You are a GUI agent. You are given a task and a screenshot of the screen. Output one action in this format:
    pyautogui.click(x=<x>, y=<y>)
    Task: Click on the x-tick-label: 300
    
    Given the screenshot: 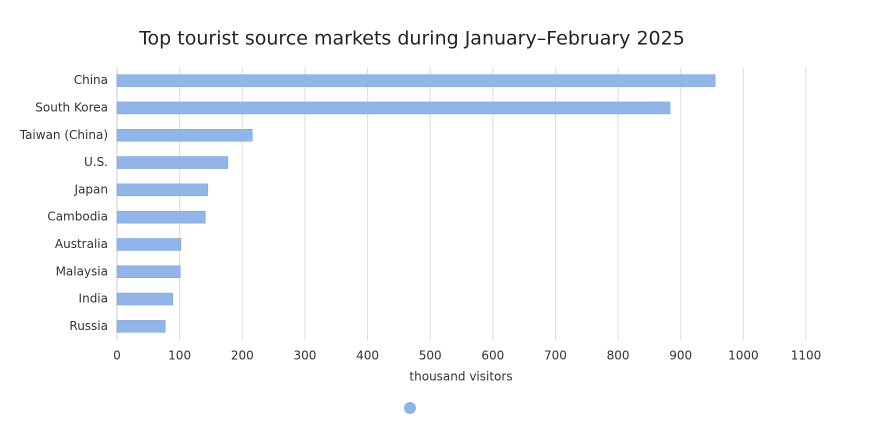 What is the action you would take?
    pyautogui.click(x=304, y=356)
    